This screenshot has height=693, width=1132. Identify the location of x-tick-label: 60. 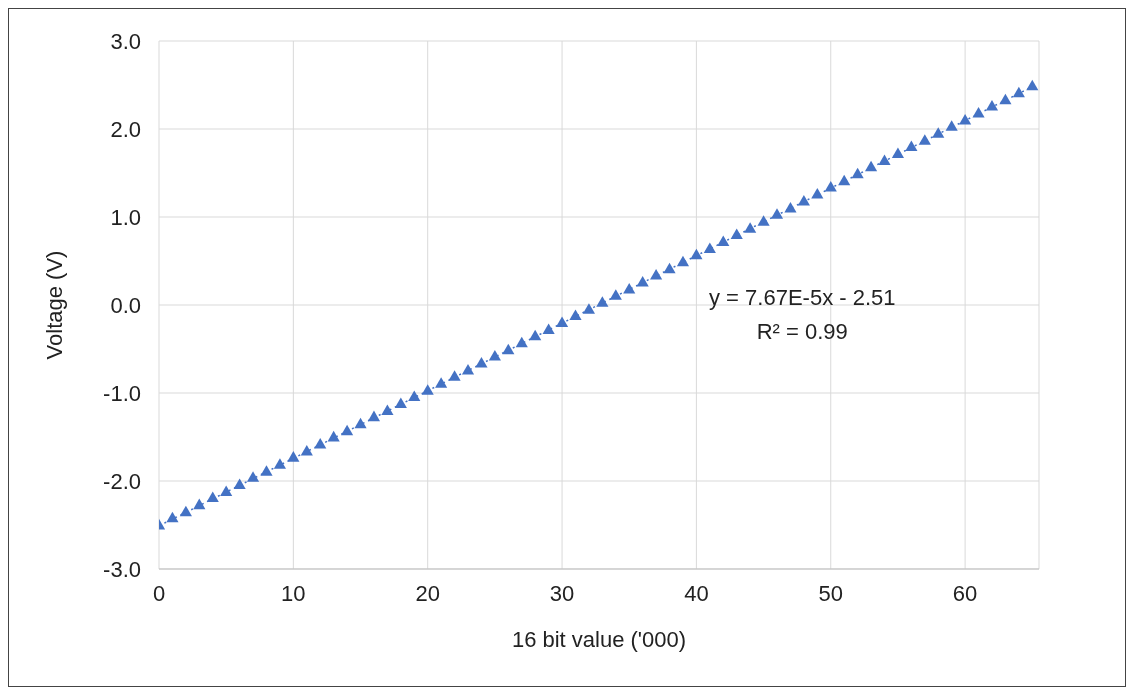
(965, 593).